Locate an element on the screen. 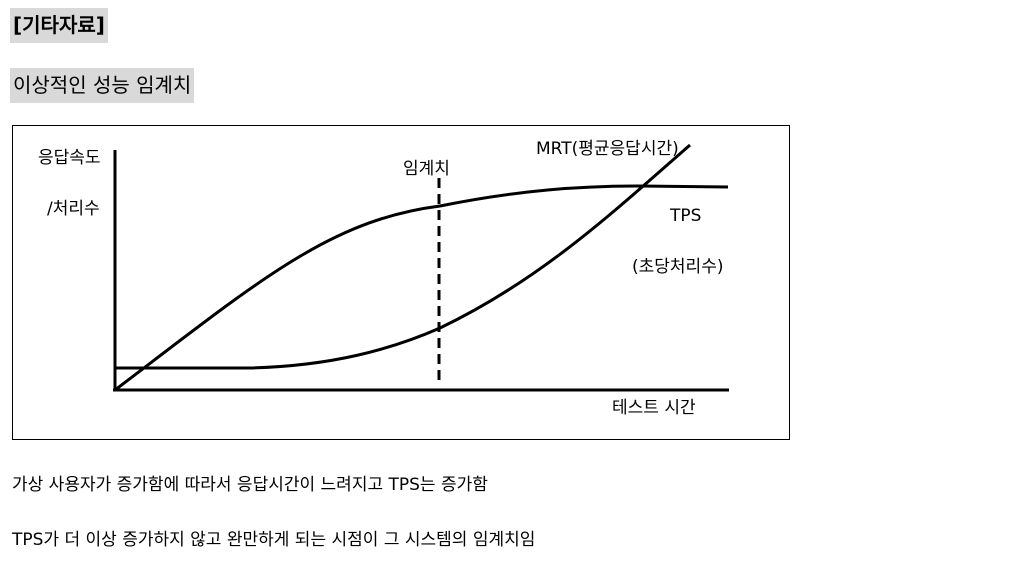 The height and width of the screenshot is (566, 1024). x-axis-label: 테스트 시간 is located at coordinates (654, 408).